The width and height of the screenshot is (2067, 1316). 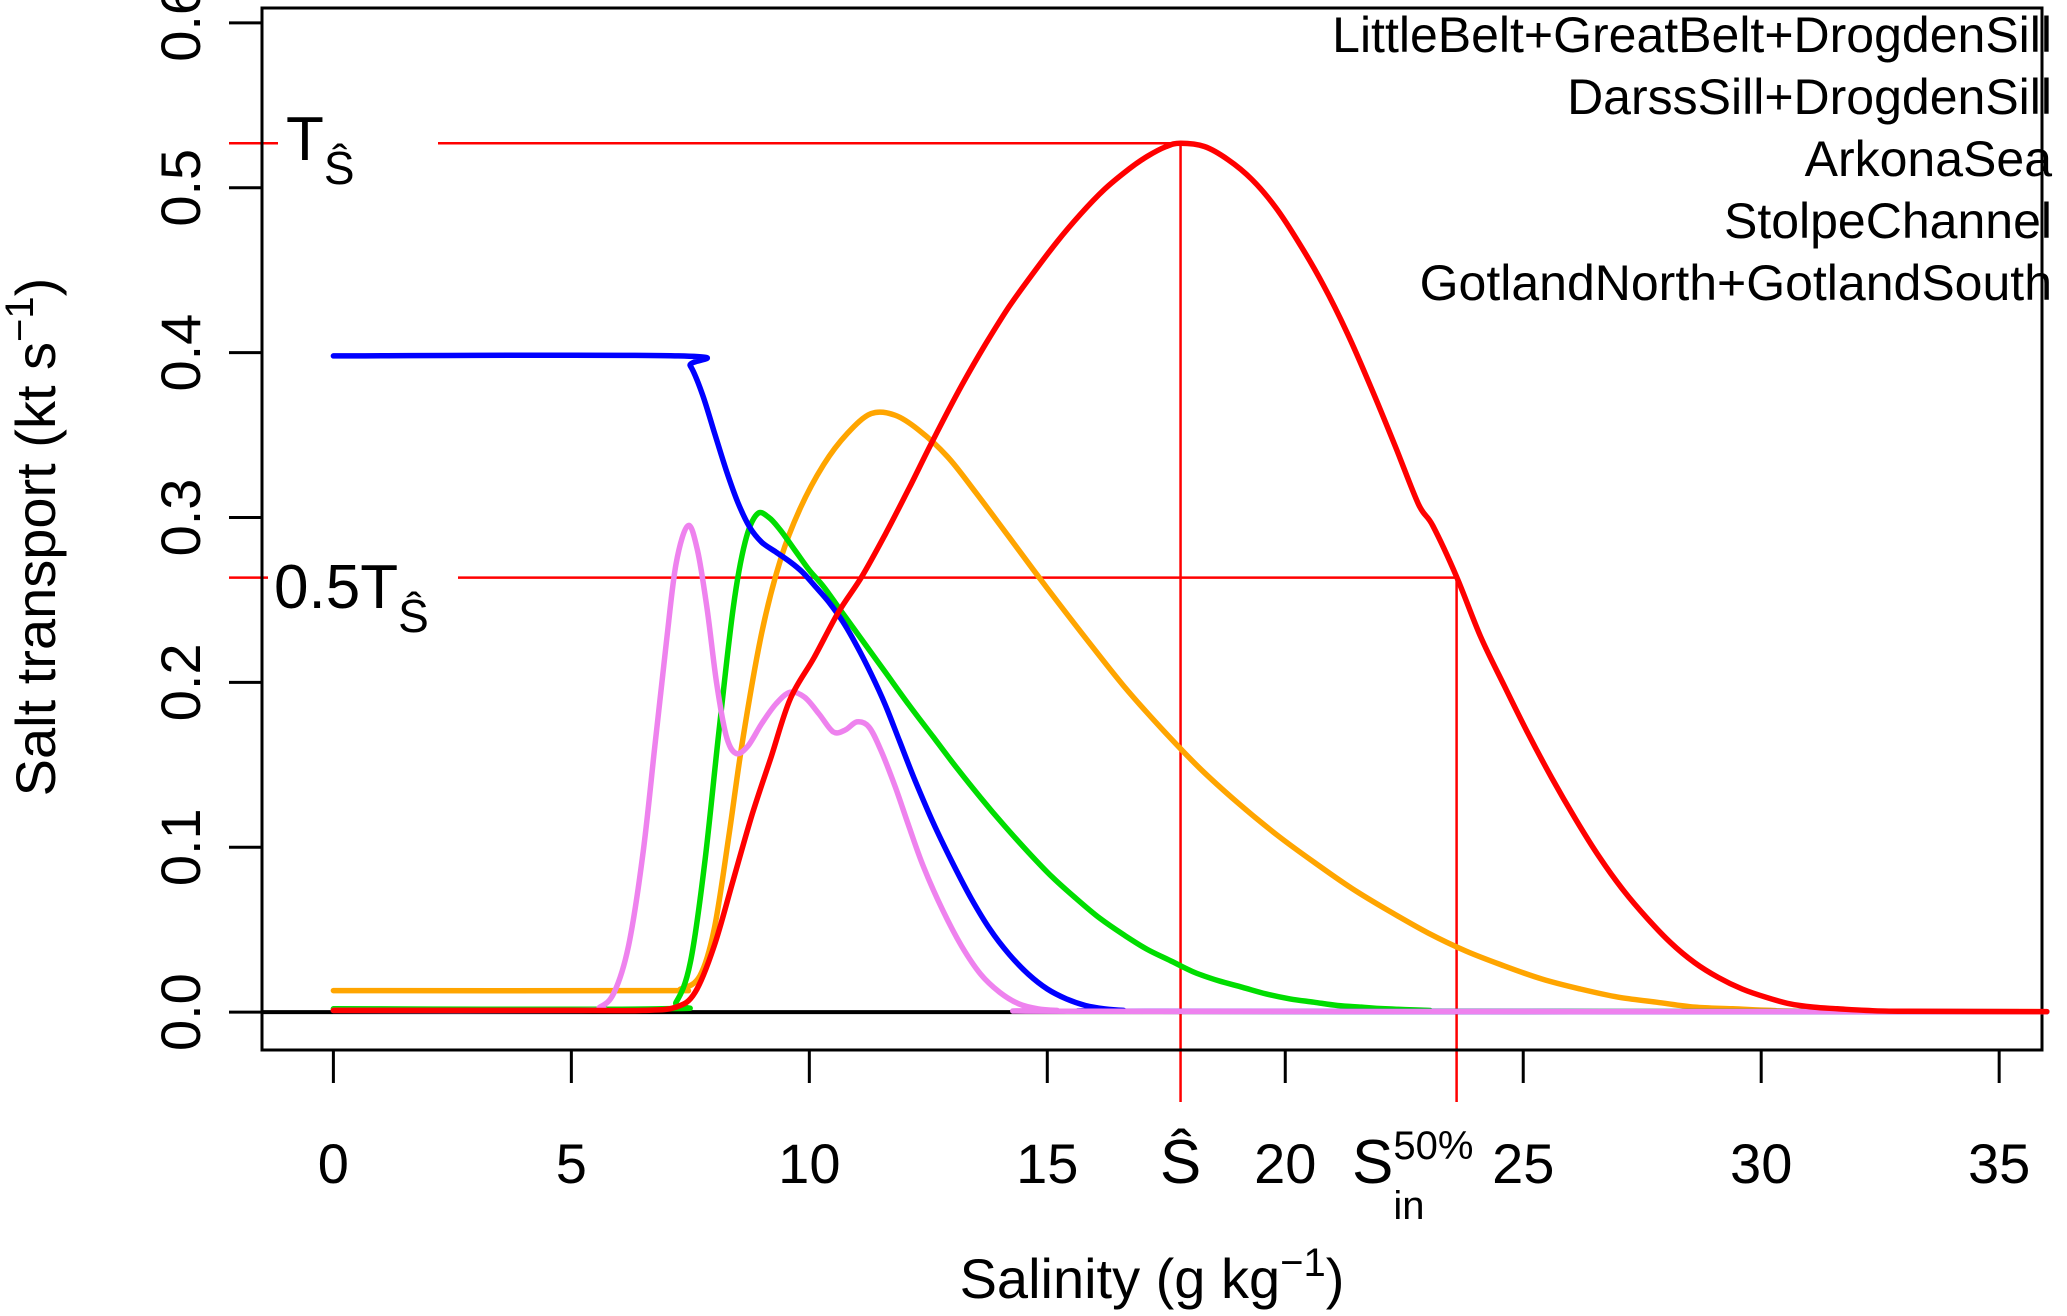 What do you see at coordinates (1809, 97) in the screenshot?
I see `legend-label-darsssill-drogdensill: DarssSill+DrogdenSill` at bounding box center [1809, 97].